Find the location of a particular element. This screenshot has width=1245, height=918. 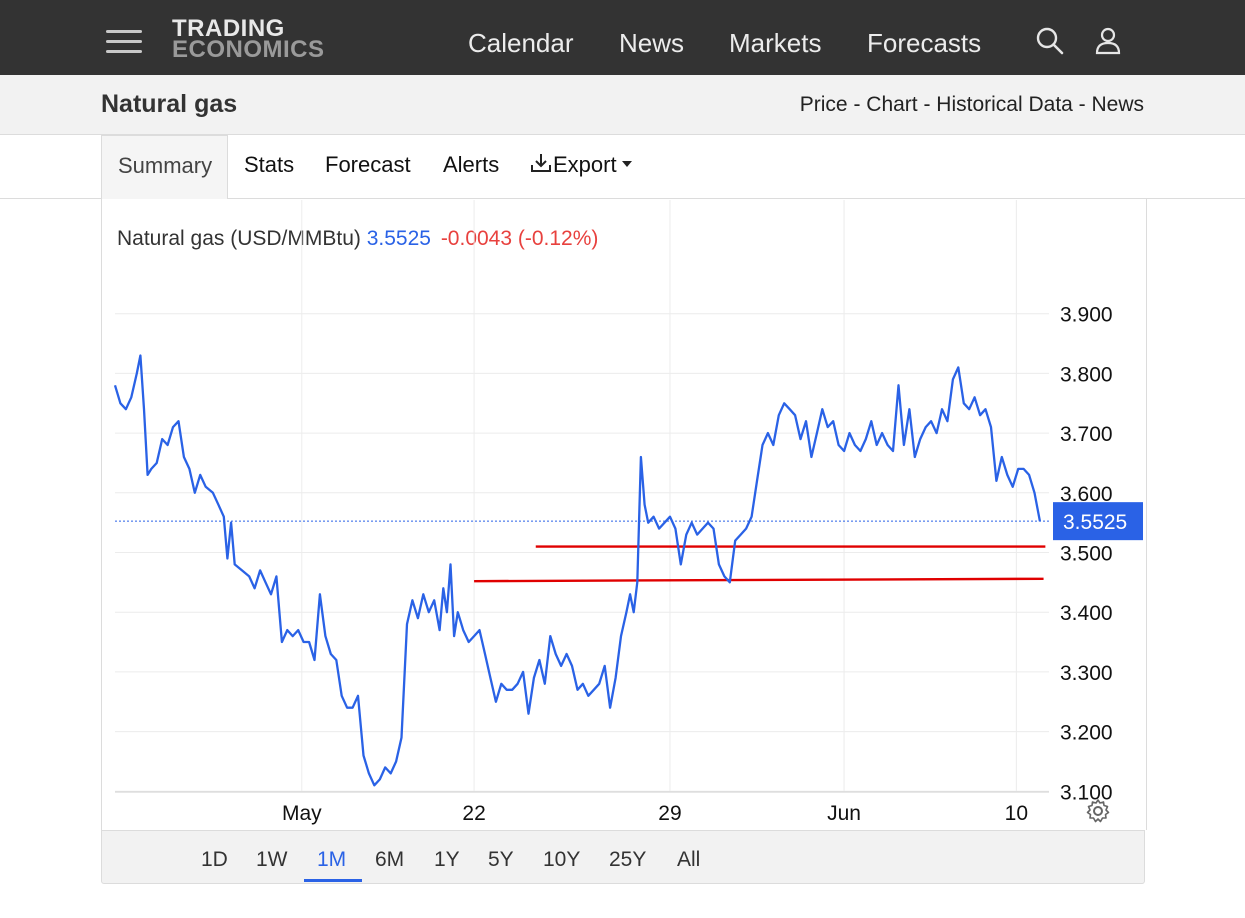

export-button: Export is located at coordinates (581, 165).